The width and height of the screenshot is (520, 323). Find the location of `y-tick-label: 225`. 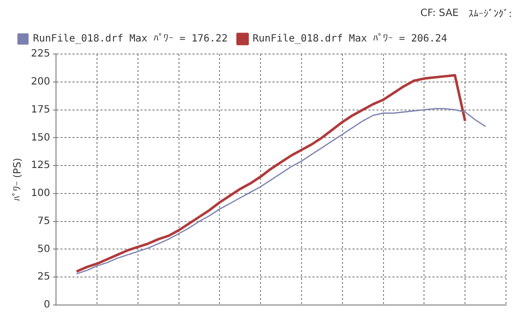

y-tick-label: 225 is located at coordinates (40, 54).